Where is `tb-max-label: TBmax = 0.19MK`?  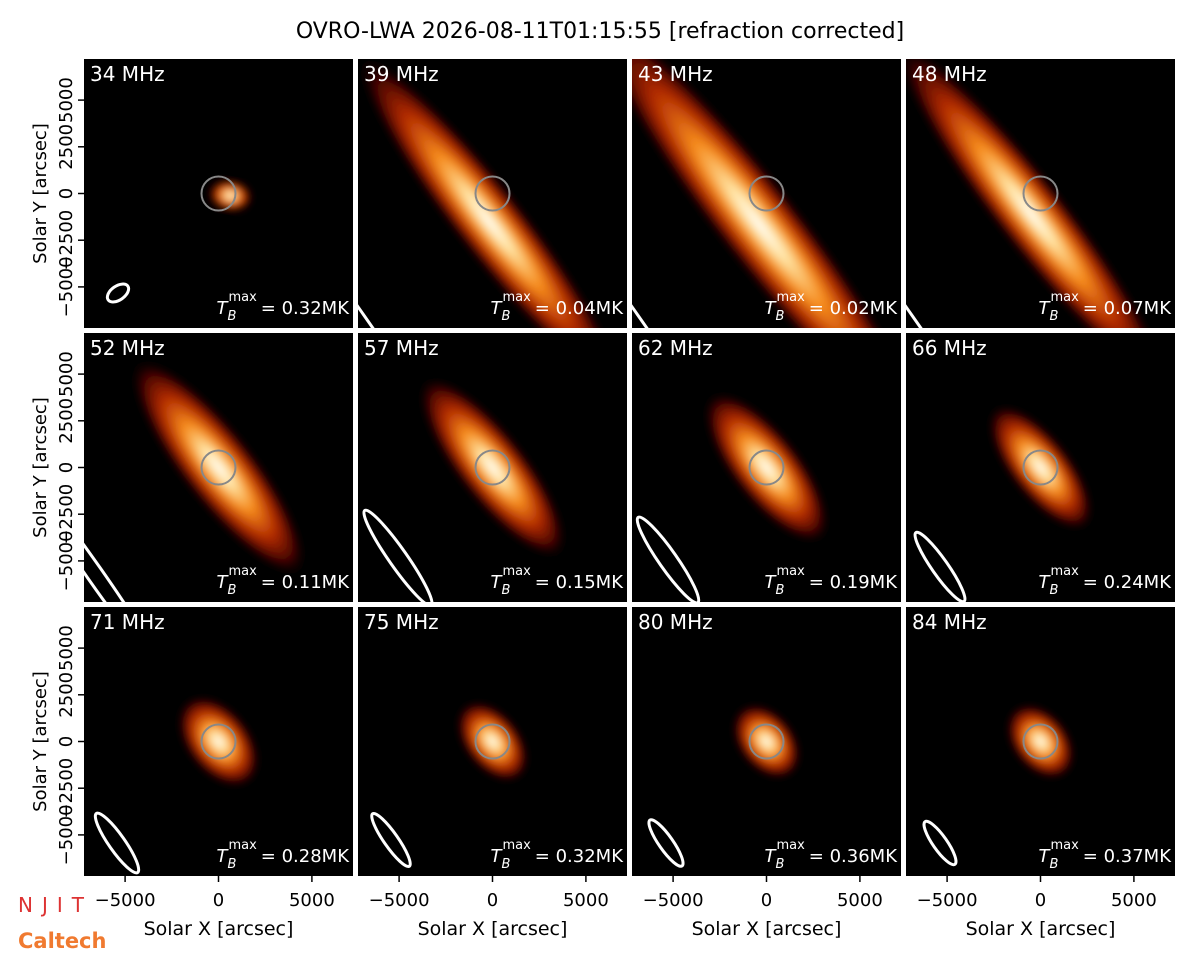
tb-max-label: TBmax = 0.19MK is located at coordinates (832, 581).